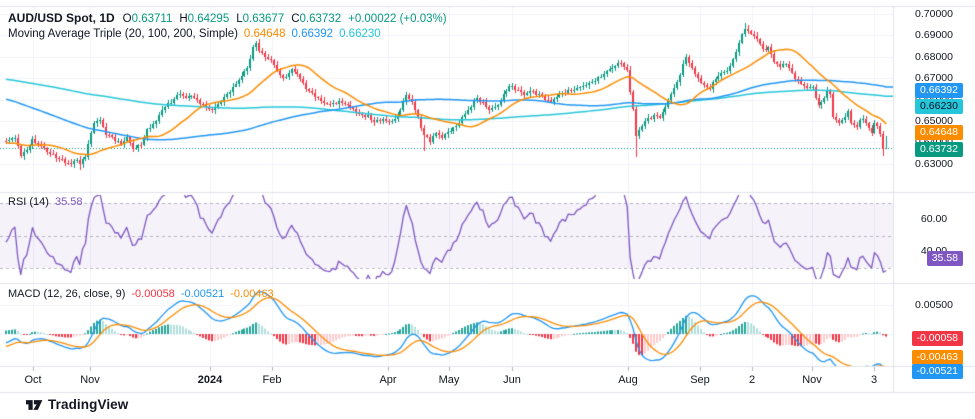 The image size is (975, 419). Describe the element at coordinates (944, 258) in the screenshot. I see `rsi-badge: 35.58` at that location.